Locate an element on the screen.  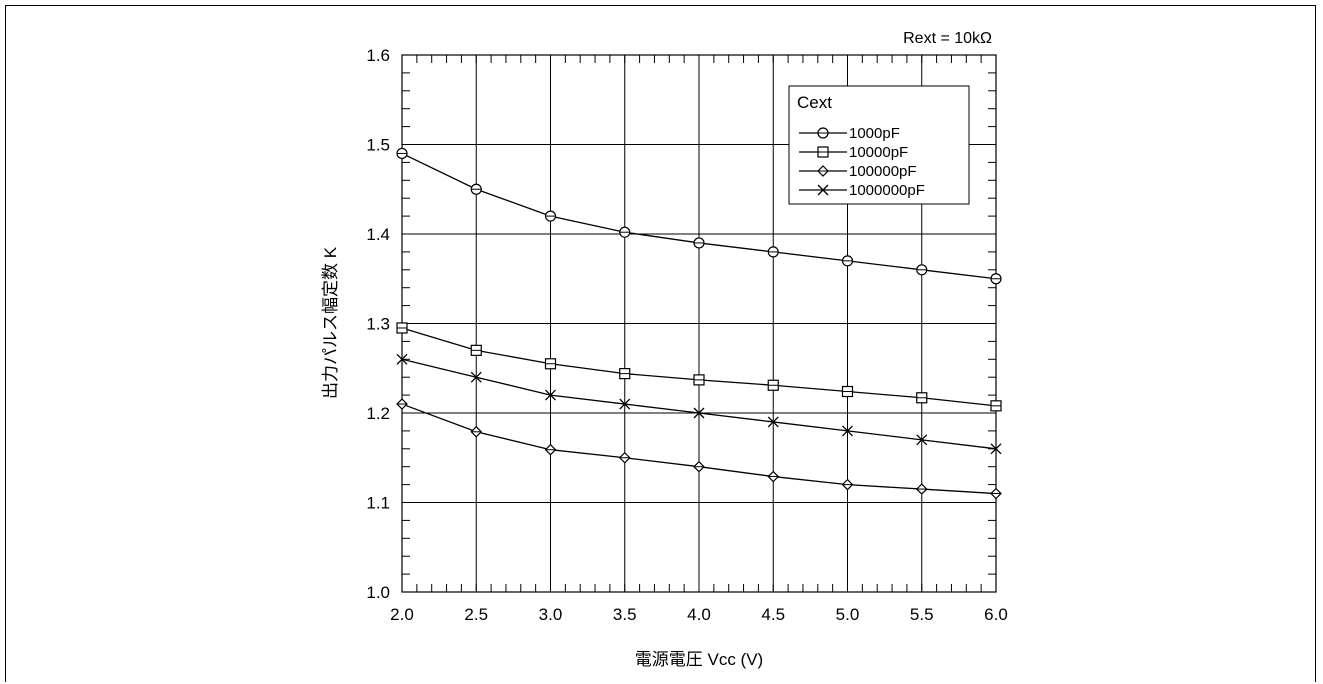
legend-item: 1000pF is located at coordinates (849, 133).